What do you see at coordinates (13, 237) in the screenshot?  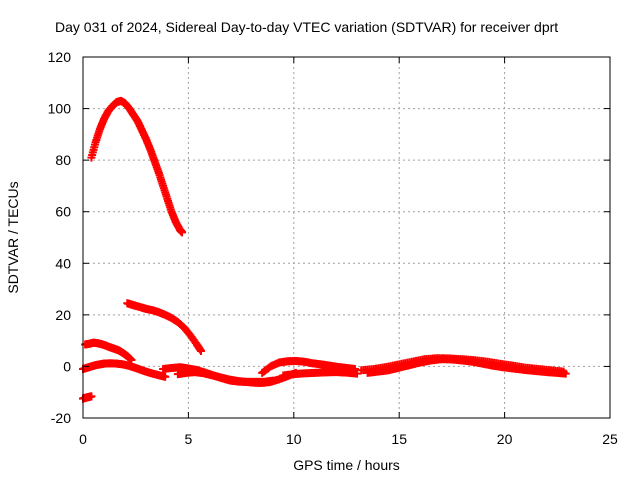 I see `y-axis-label: SDTVAR / TECUs` at bounding box center [13, 237].